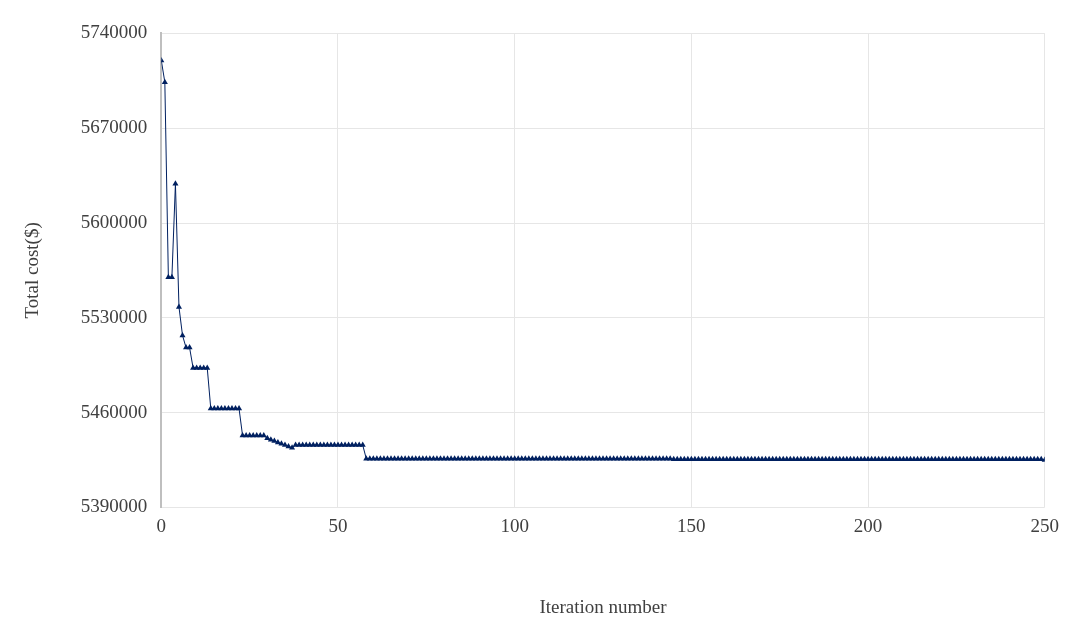 The width and height of the screenshot is (1075, 631). What do you see at coordinates (691, 525) in the screenshot?
I see `x-tick-label: 150` at bounding box center [691, 525].